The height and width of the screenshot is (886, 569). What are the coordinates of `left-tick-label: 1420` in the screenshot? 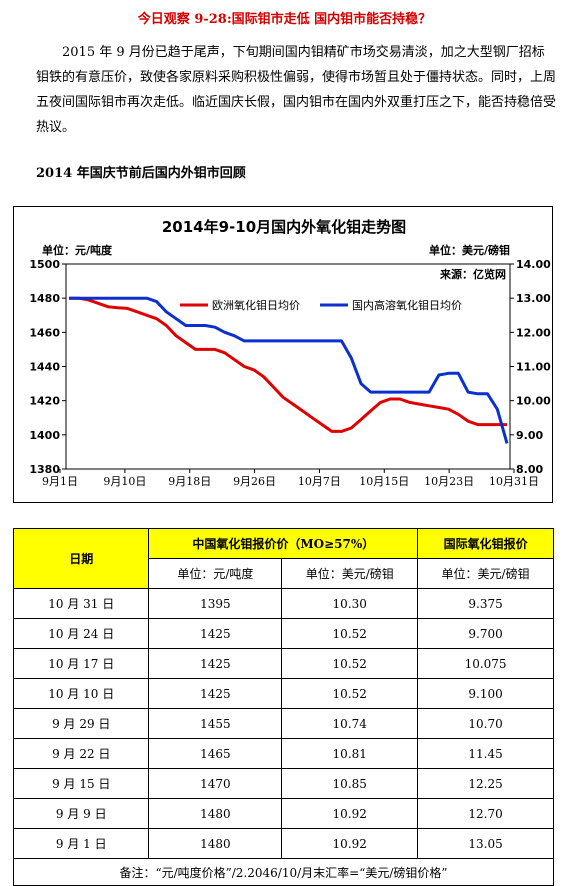 It's located at (44, 401).